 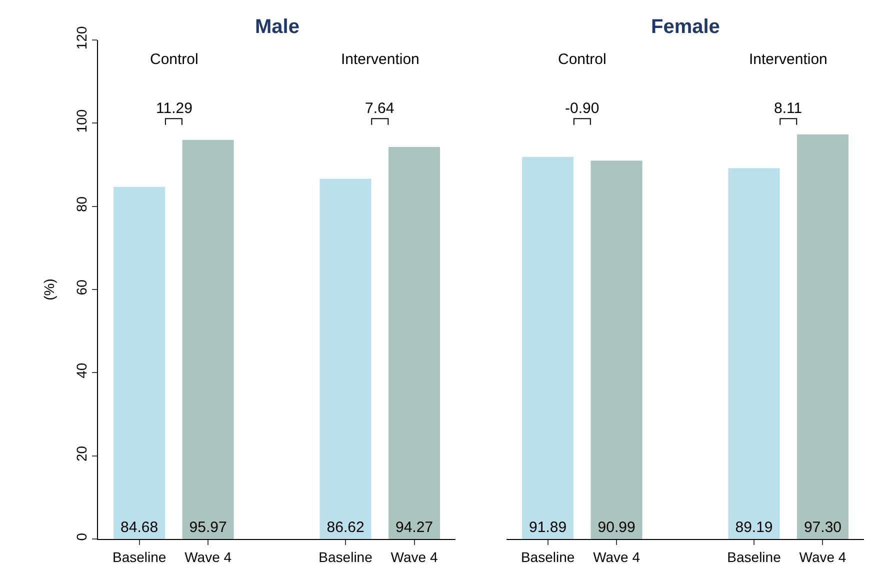 I want to click on chart-title: Female, so click(x=685, y=27).